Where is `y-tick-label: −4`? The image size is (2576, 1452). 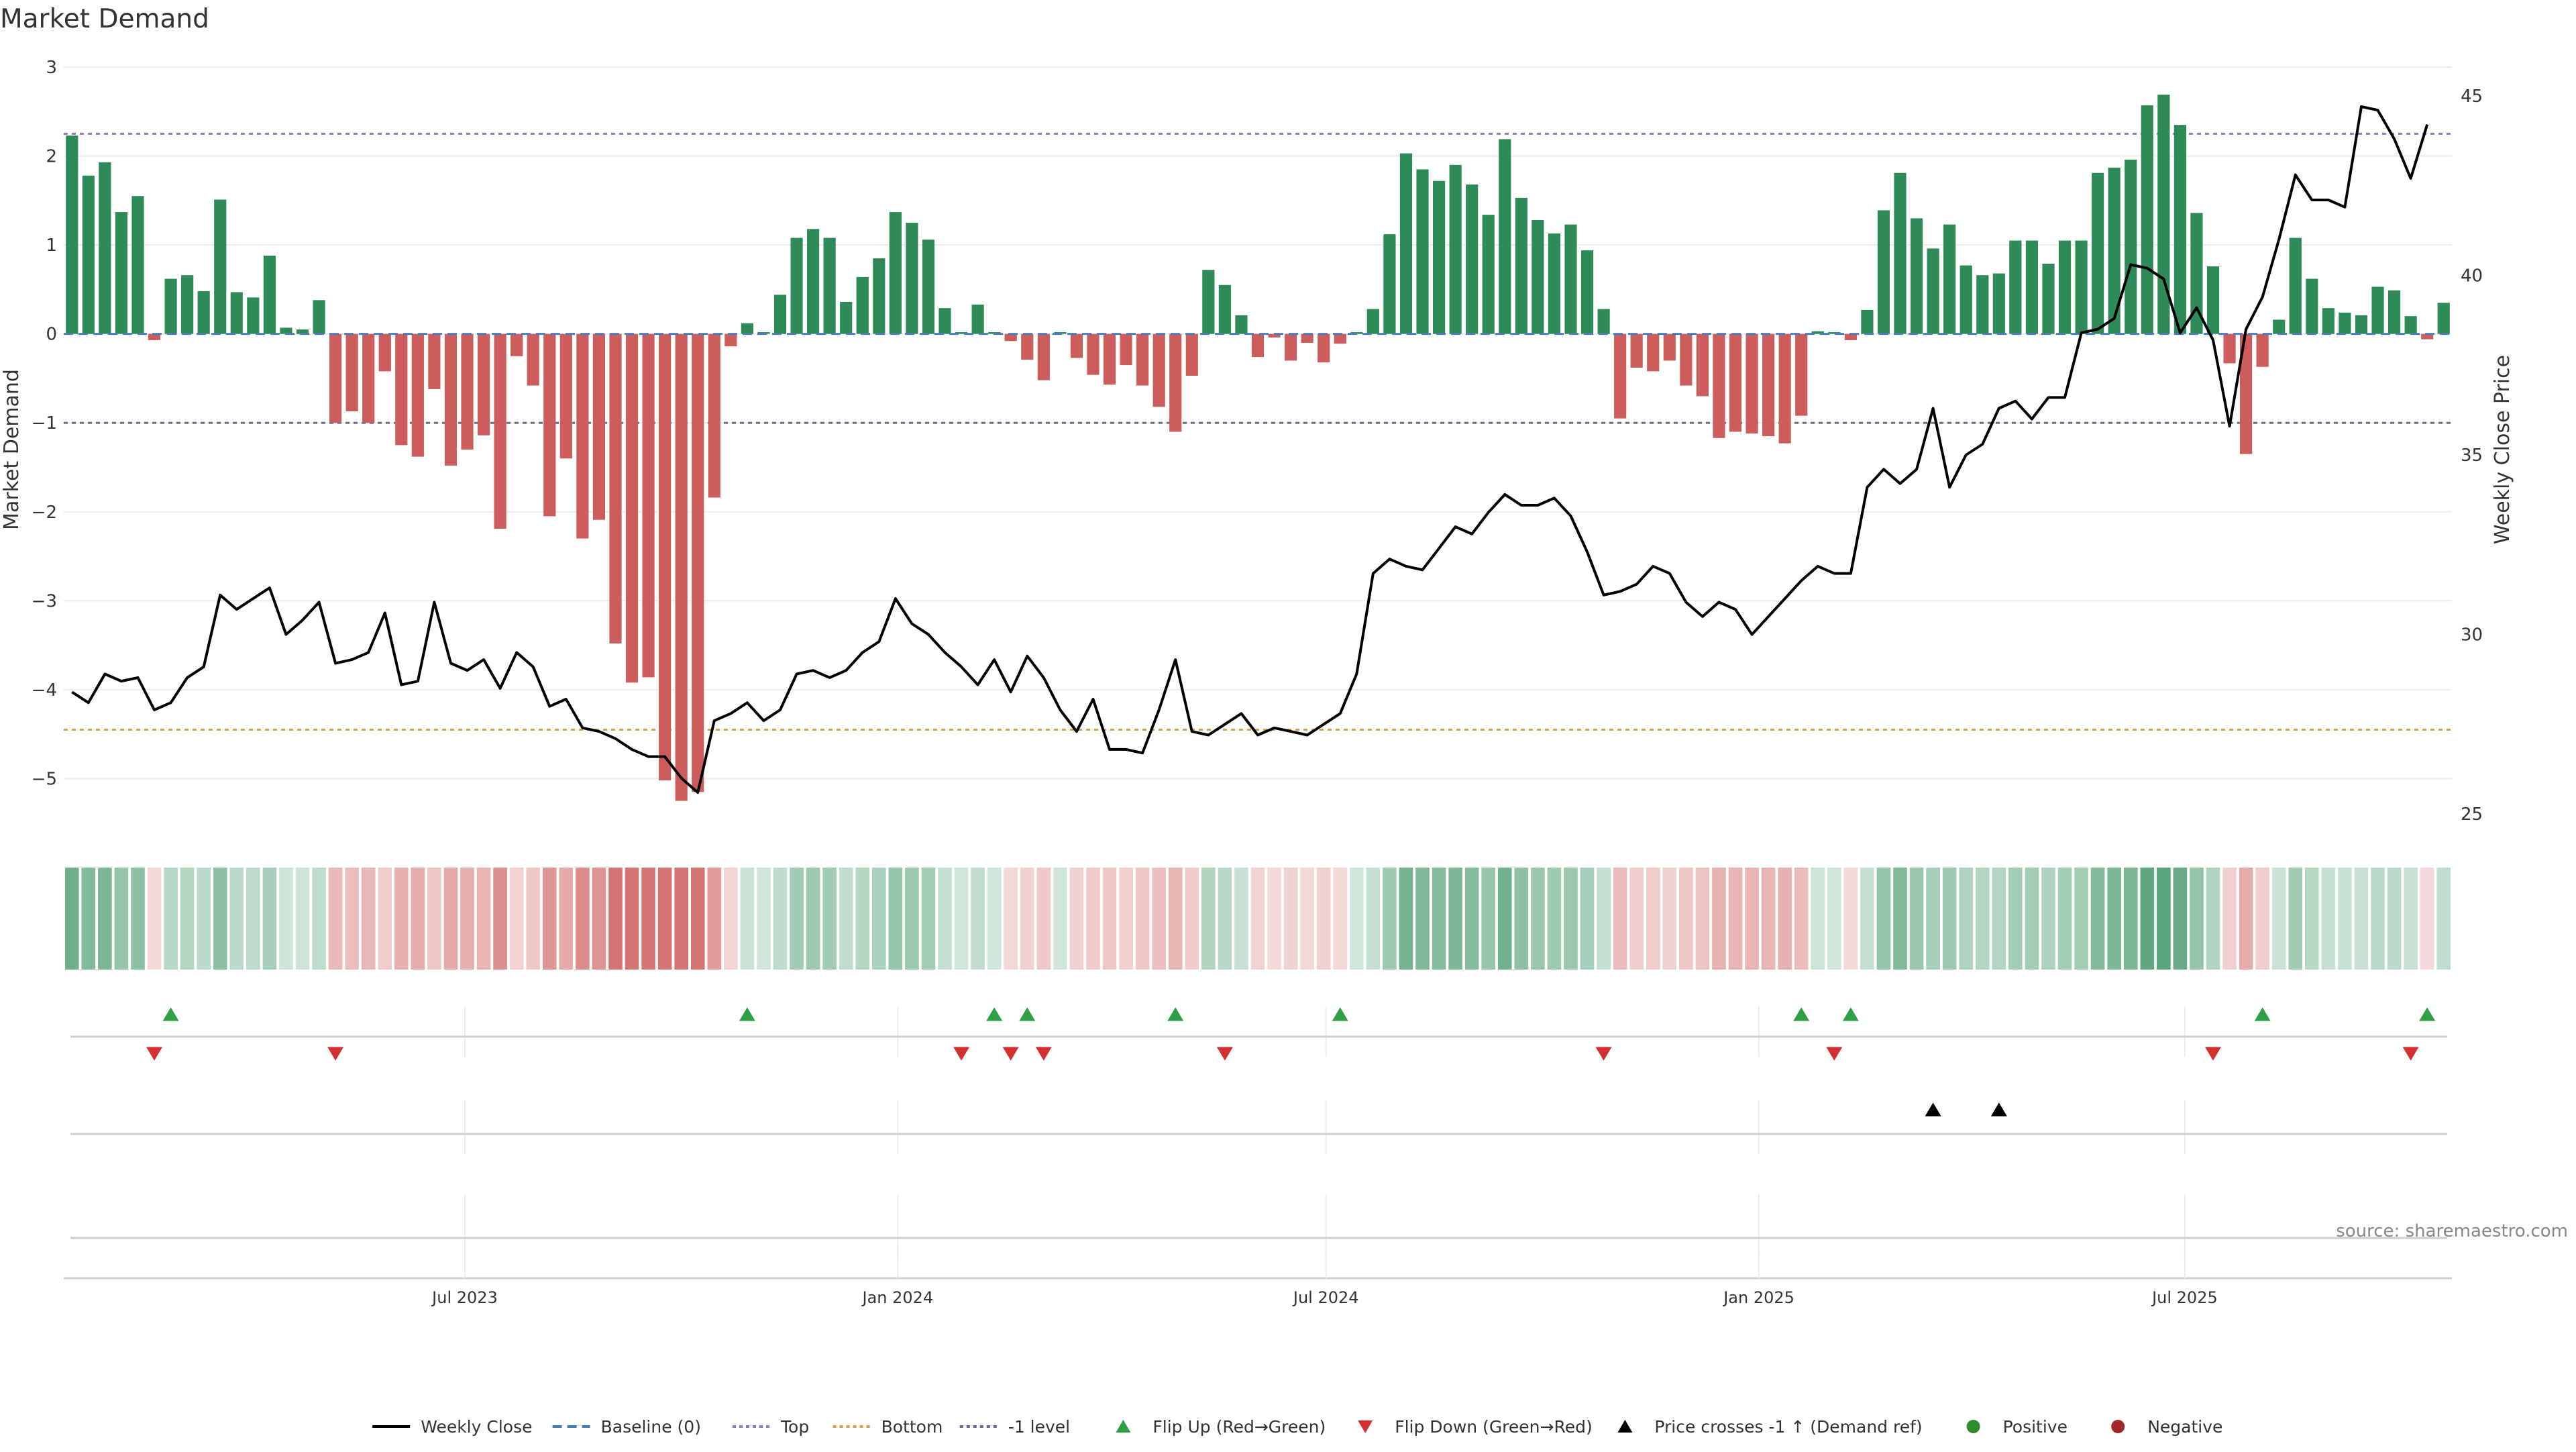
y-tick-label: −4 is located at coordinates (44, 691).